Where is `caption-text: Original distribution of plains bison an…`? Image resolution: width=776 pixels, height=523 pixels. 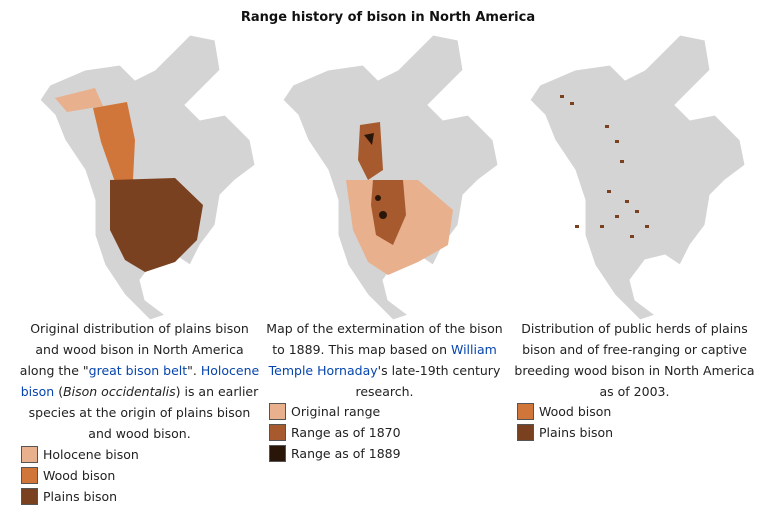
caption-text: Original distribution of plains bison an… is located at coordinates (134, 349).